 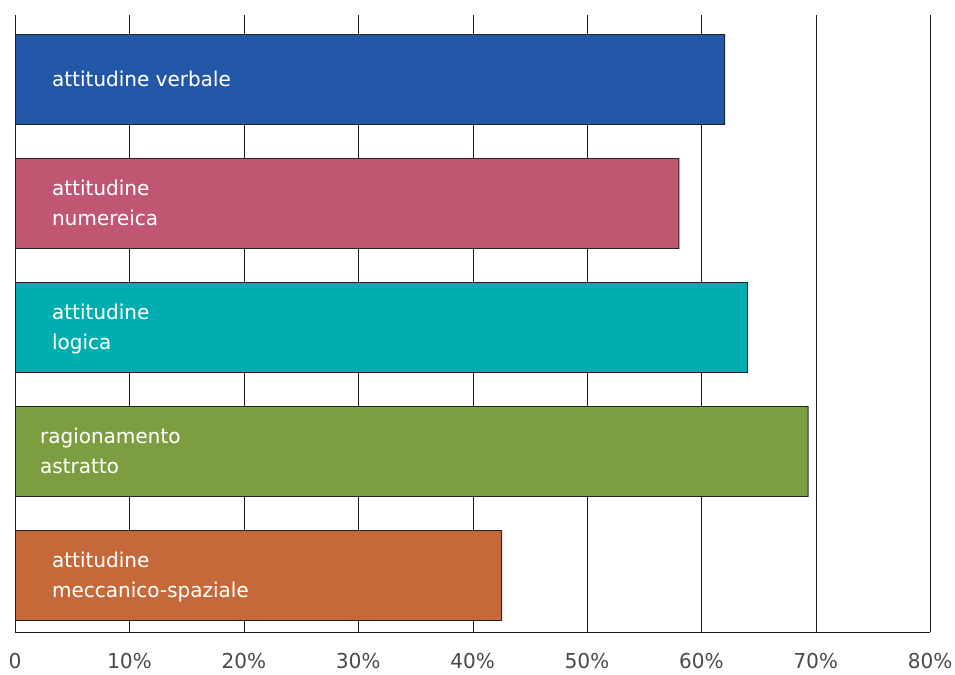 I want to click on x-tick-label: 50%, so click(x=587, y=661).